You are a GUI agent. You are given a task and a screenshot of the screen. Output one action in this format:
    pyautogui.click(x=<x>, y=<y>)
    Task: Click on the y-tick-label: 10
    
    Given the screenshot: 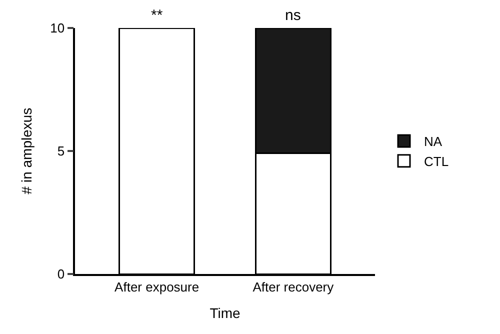 What is the action you would take?
    pyautogui.click(x=57, y=28)
    